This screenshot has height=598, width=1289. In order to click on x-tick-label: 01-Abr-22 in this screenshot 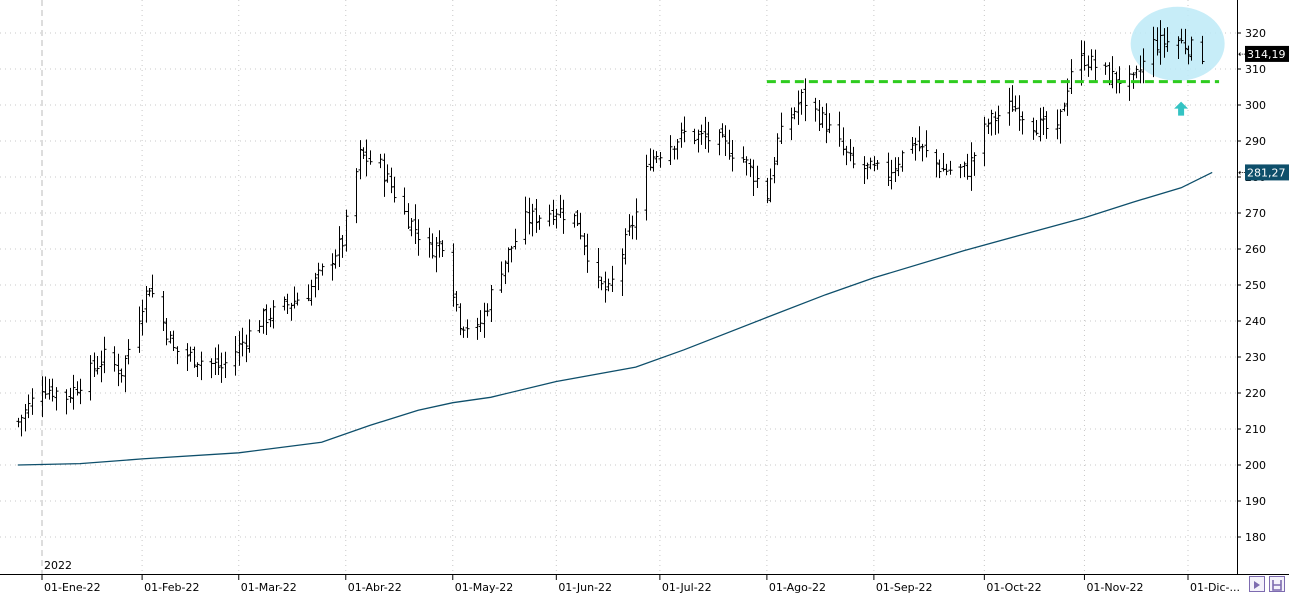, I will do `click(375, 587)`.